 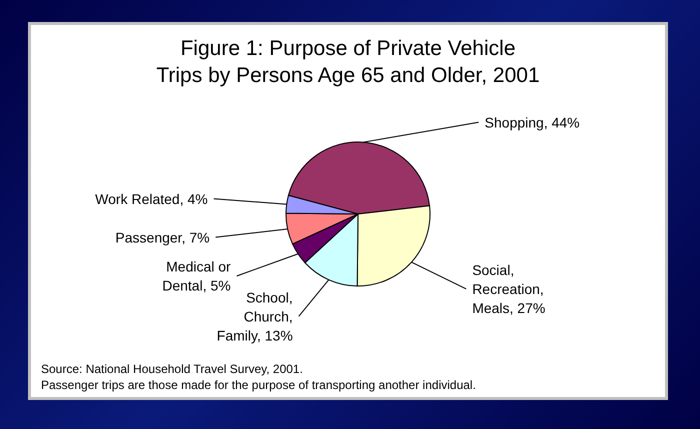 What do you see at coordinates (348, 62) in the screenshot?
I see `chart-title: Figure 1: Purpose of Private Vehicle Trips by Persons Age 65 and Older, 2001` at bounding box center [348, 62].